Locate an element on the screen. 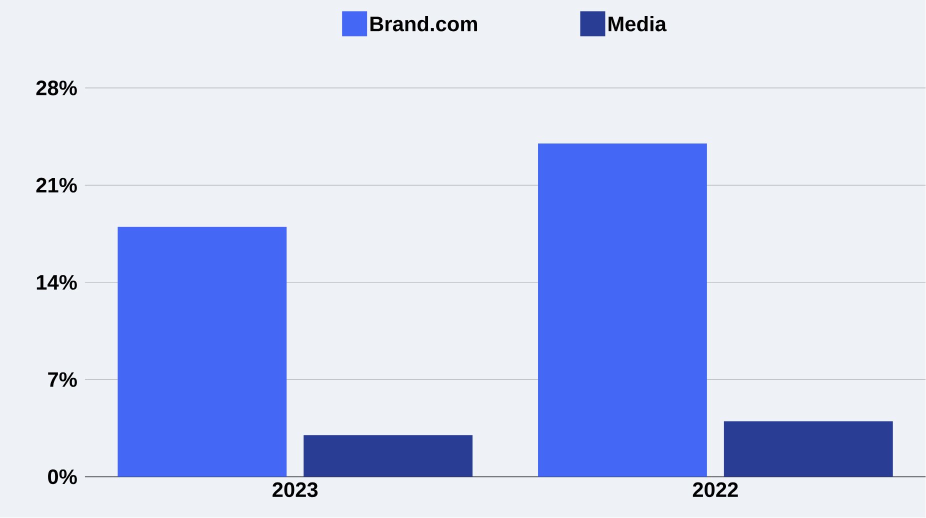 The width and height of the screenshot is (926, 518). y-tick-label: 21% is located at coordinates (56, 185).